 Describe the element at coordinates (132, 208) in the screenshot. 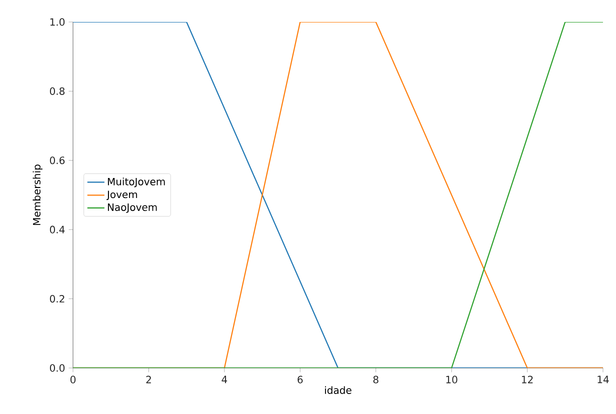

I see `legend-label: NaoJovem` at that location.